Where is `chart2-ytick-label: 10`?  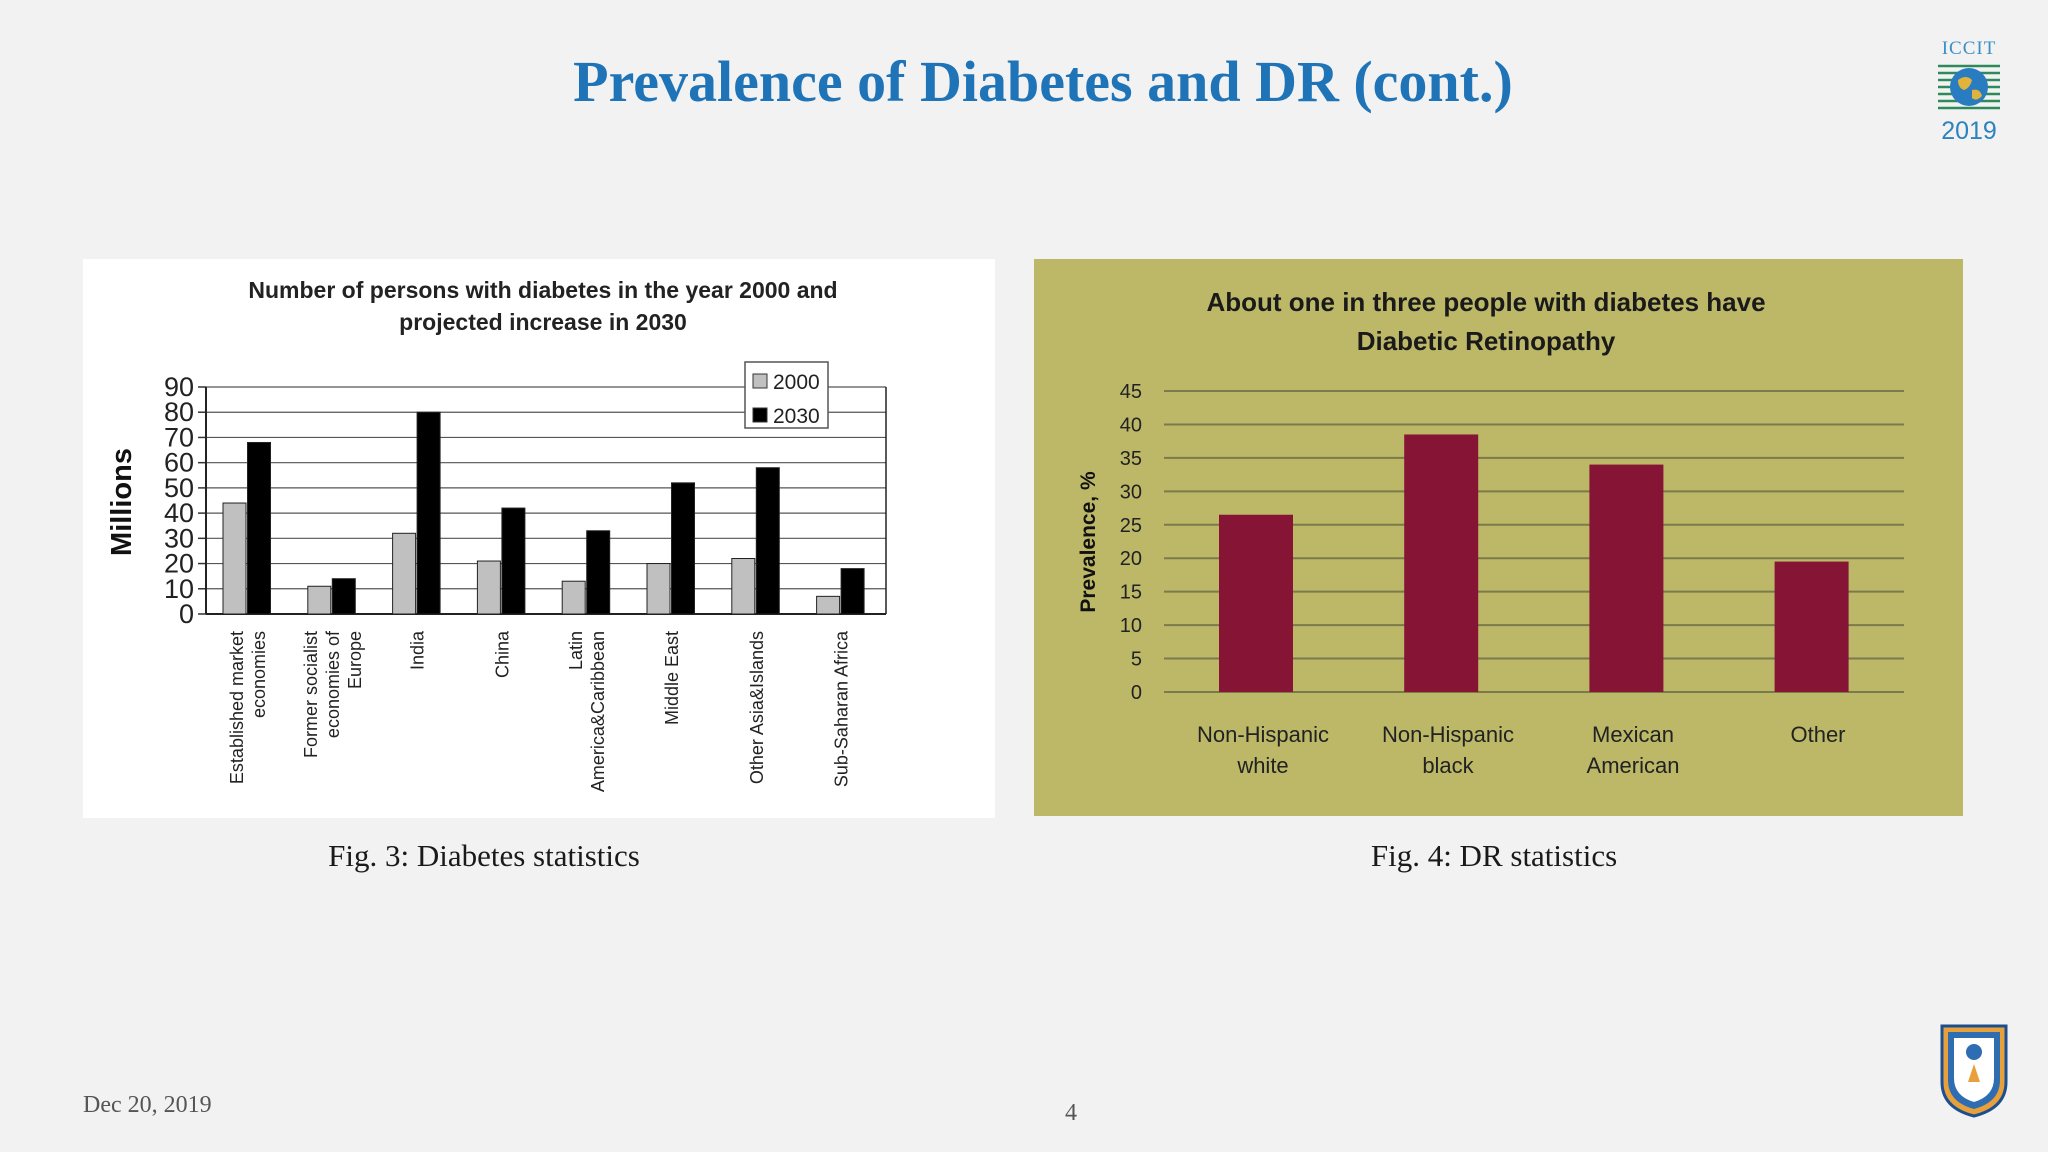
chart2-ytick-label: 10 is located at coordinates (1131, 626).